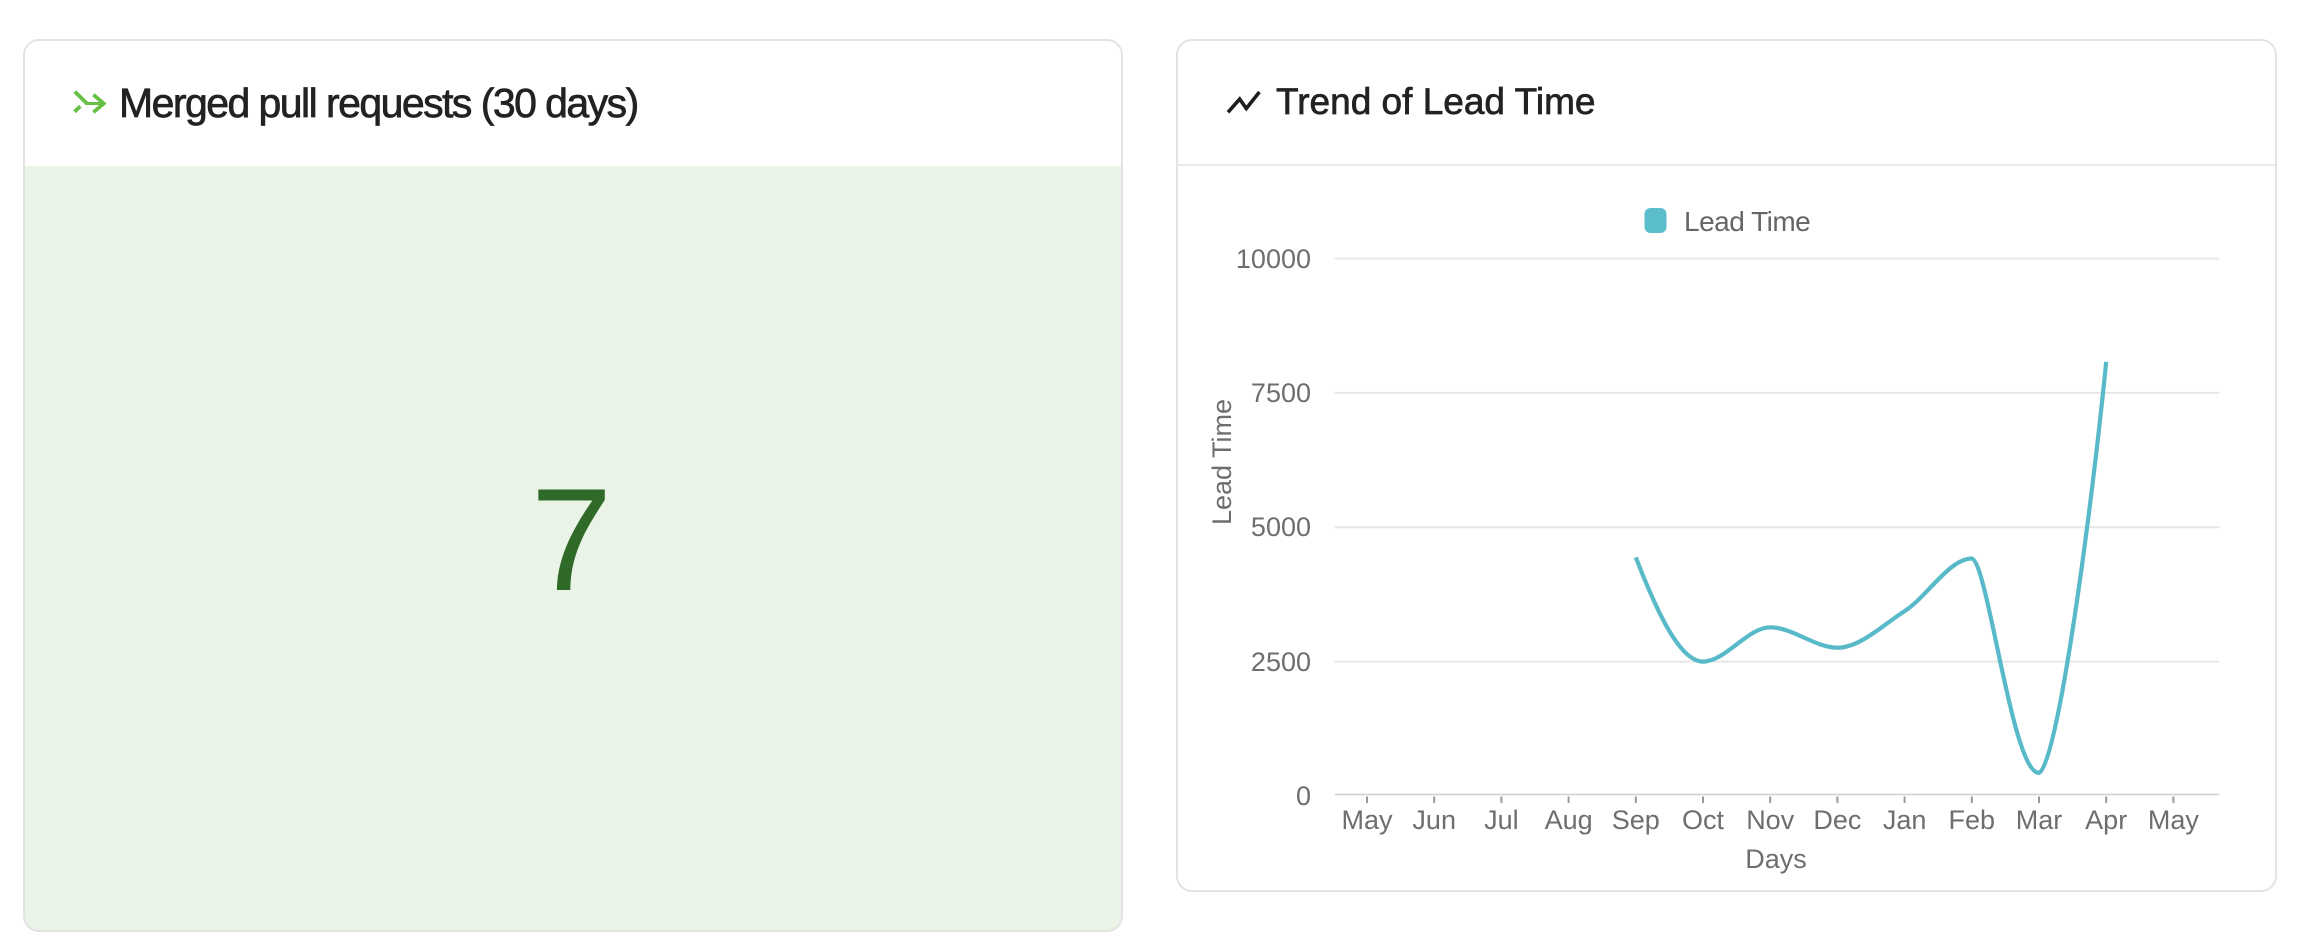  I want to click on svg-text: Feb, so click(1972, 820).